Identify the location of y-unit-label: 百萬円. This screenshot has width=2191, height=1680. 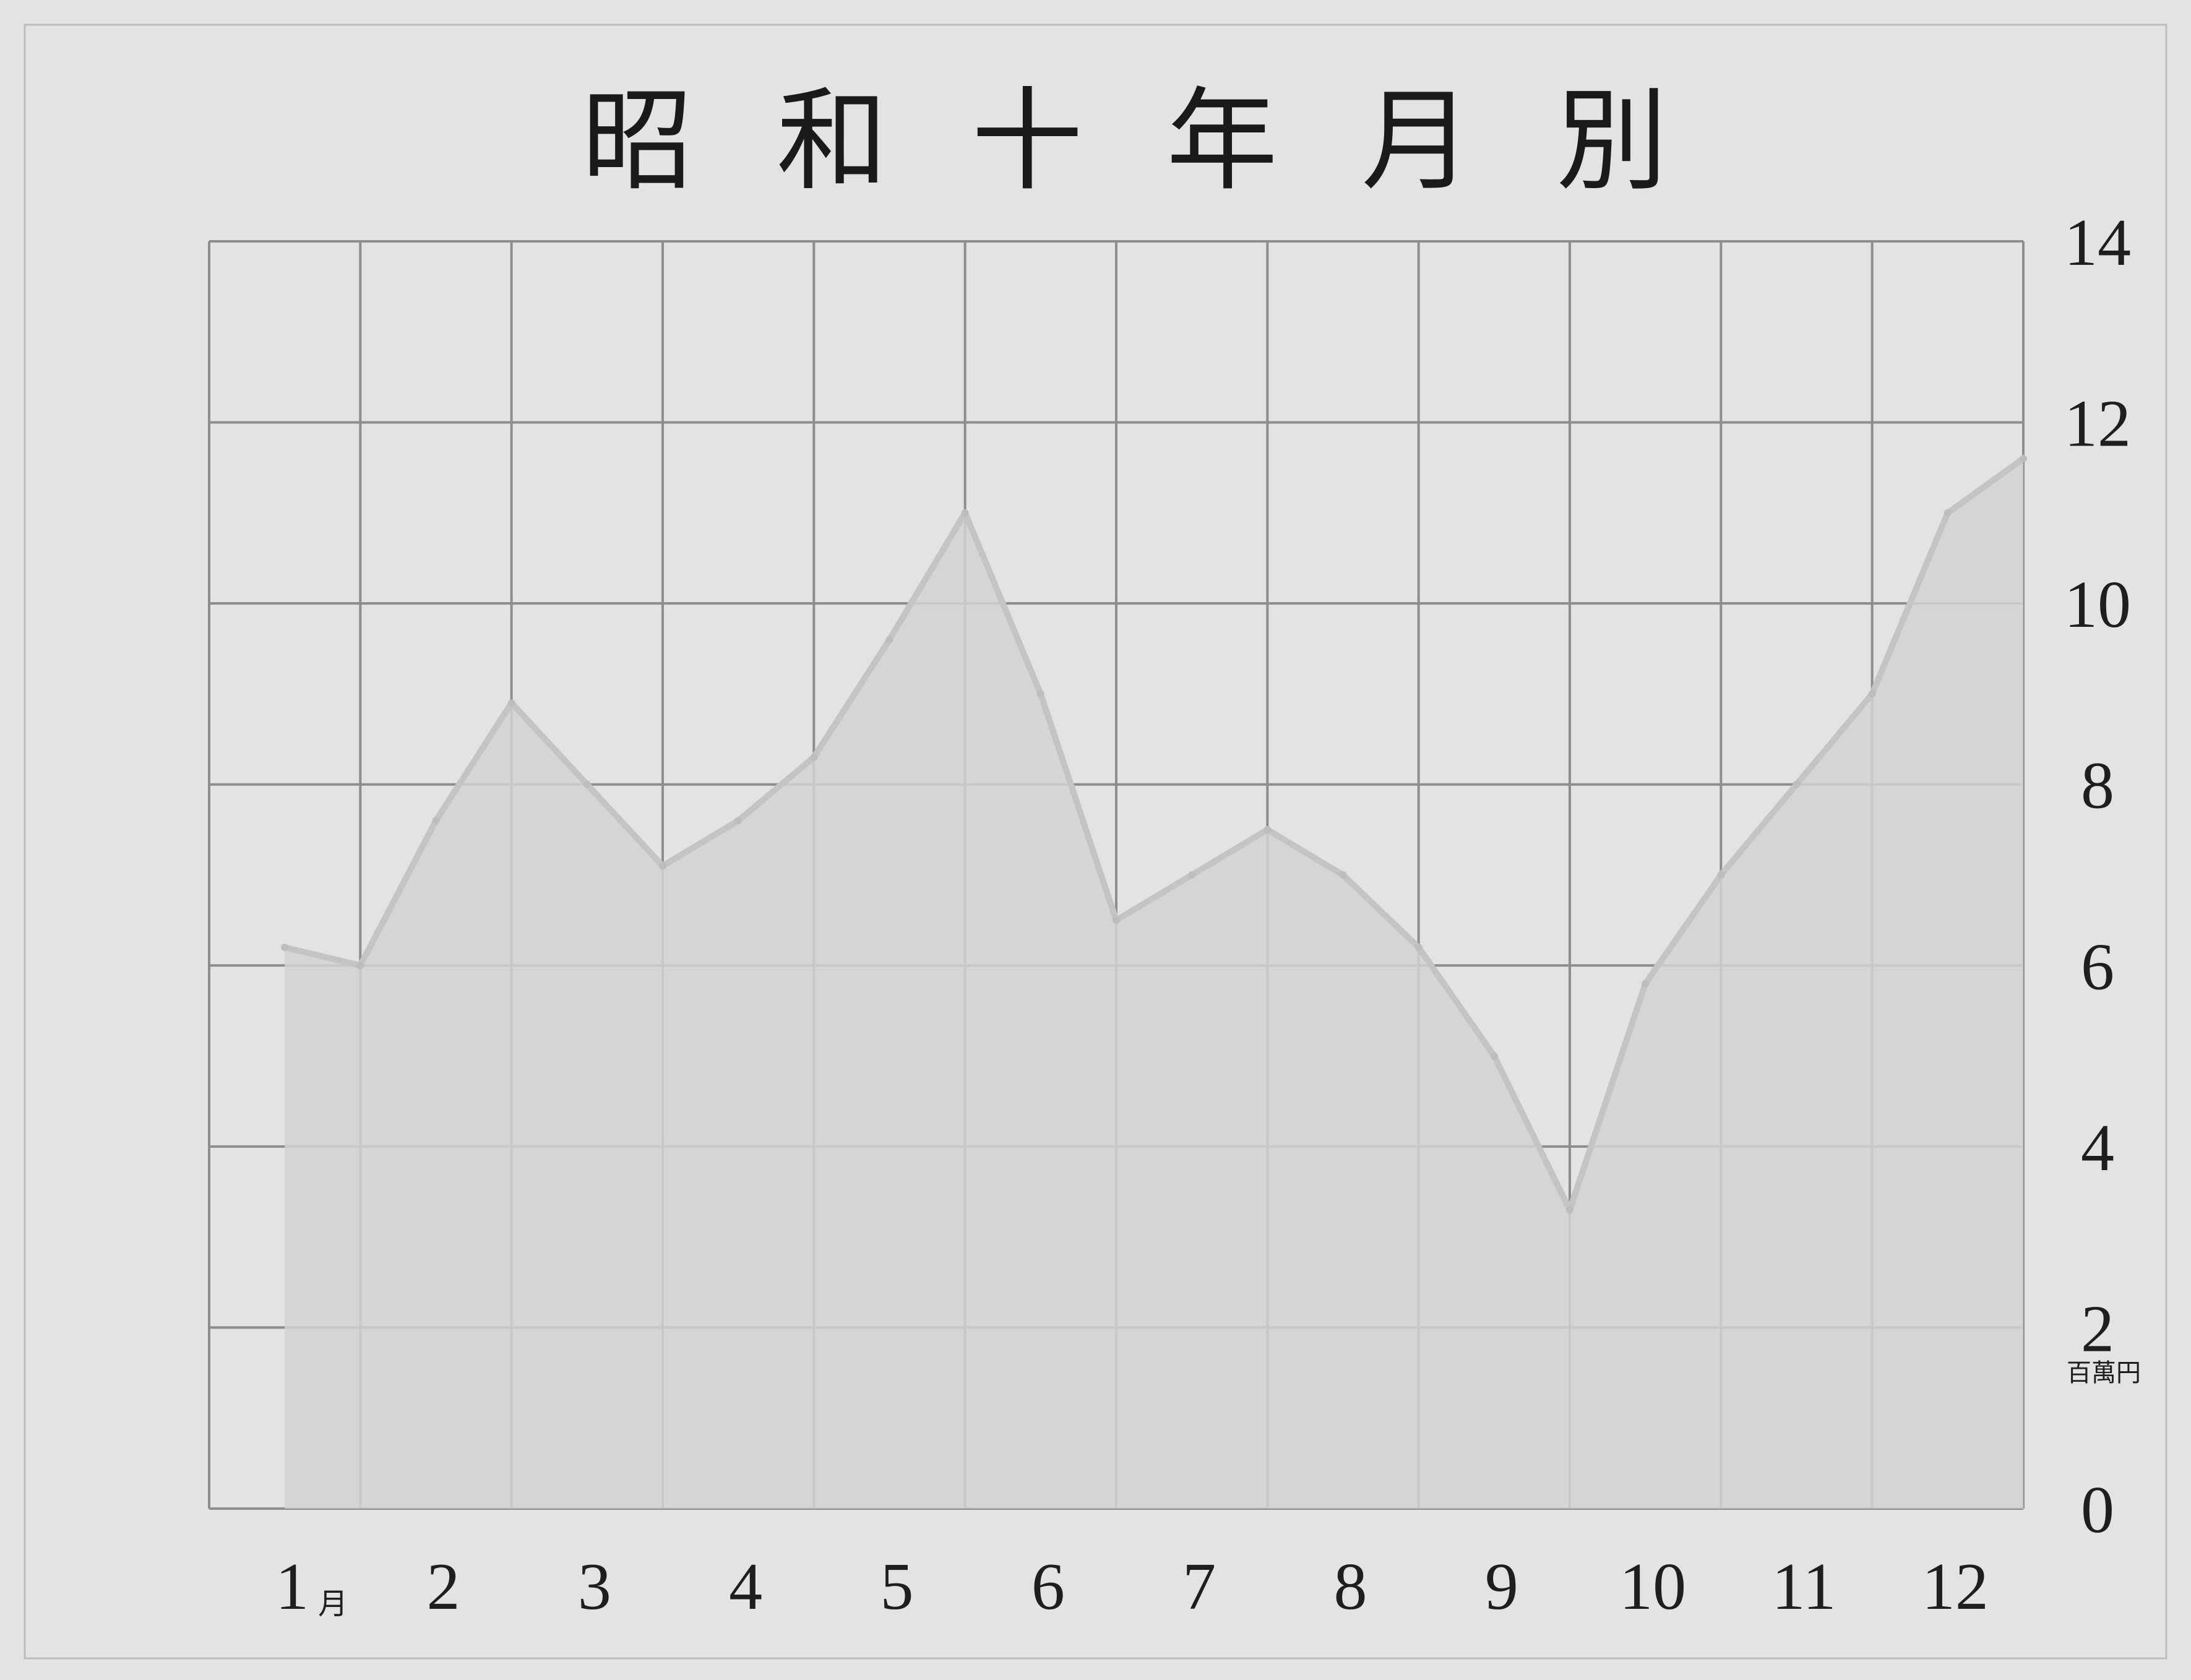
(2104, 1373).